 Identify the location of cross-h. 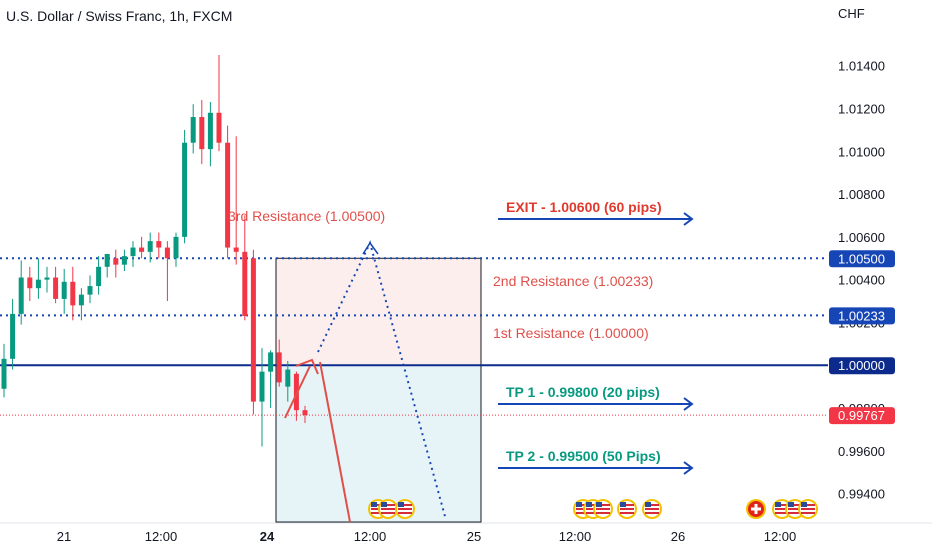
(756, 509).